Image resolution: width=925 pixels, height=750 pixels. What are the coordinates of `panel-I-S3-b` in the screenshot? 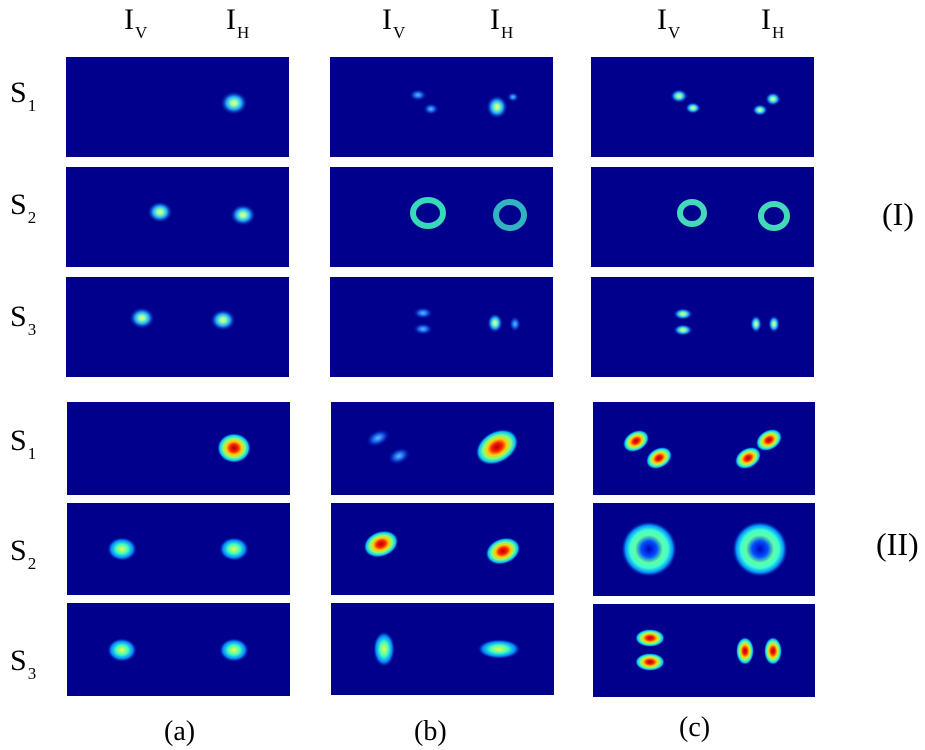 It's located at (441, 327).